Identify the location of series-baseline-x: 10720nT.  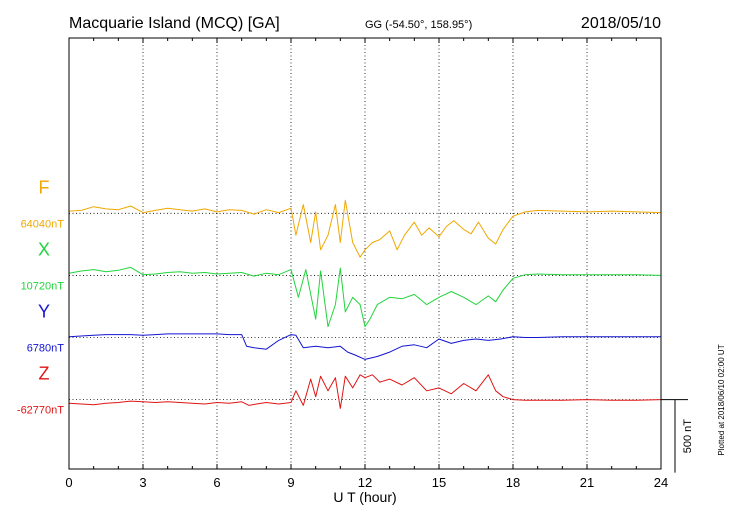
(43, 286).